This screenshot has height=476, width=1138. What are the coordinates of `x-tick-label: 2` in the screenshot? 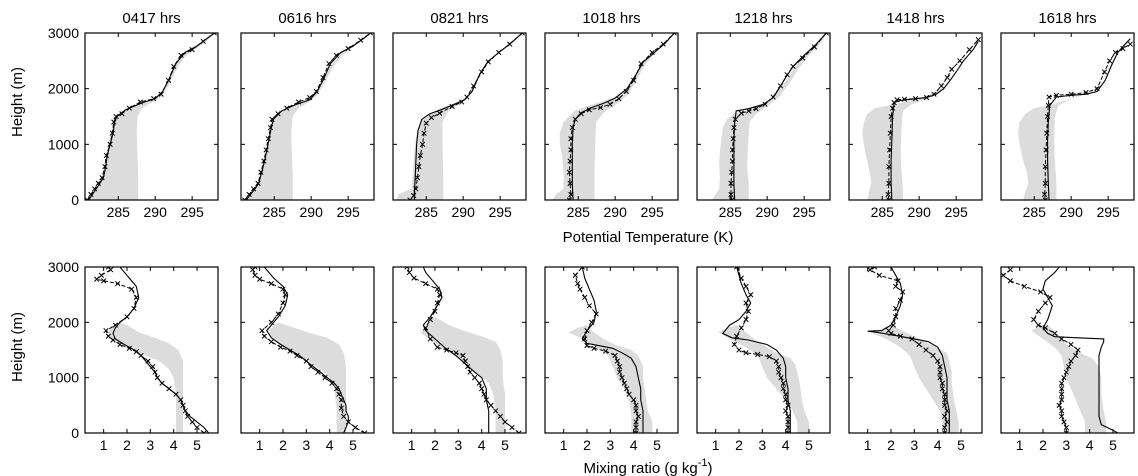 It's located at (435, 445).